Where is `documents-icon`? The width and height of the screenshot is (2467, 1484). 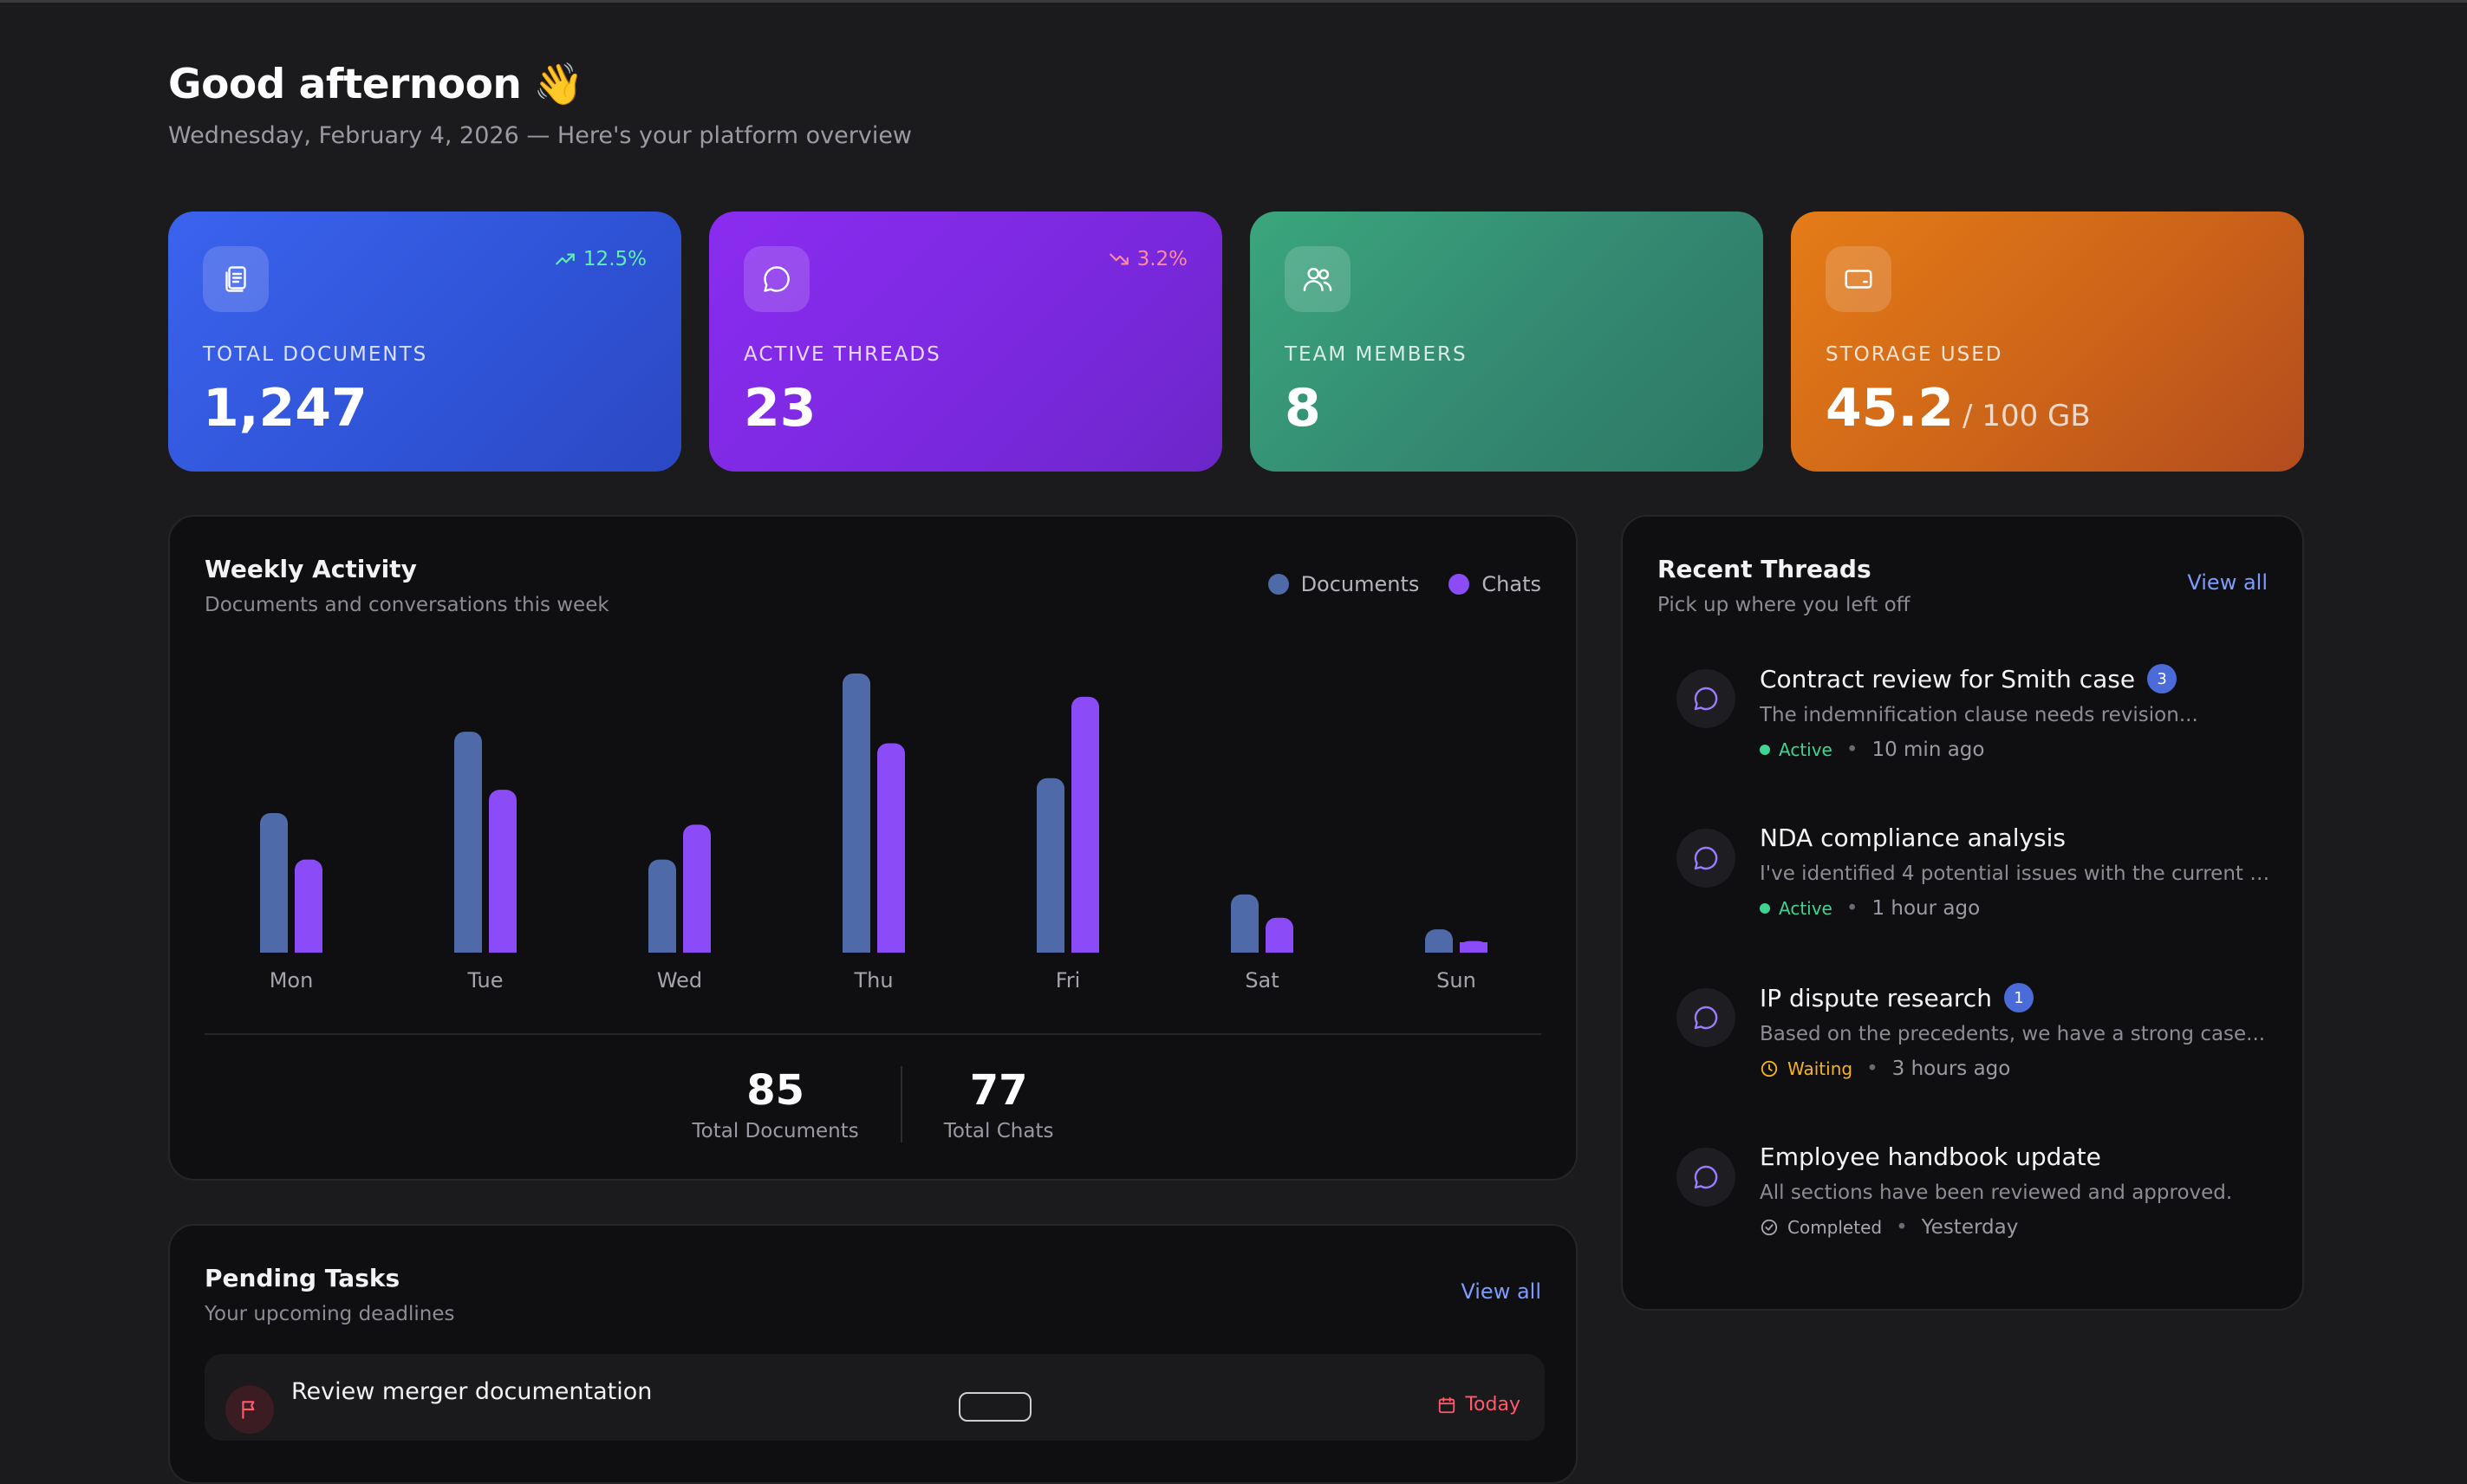 documents-icon is located at coordinates (236, 279).